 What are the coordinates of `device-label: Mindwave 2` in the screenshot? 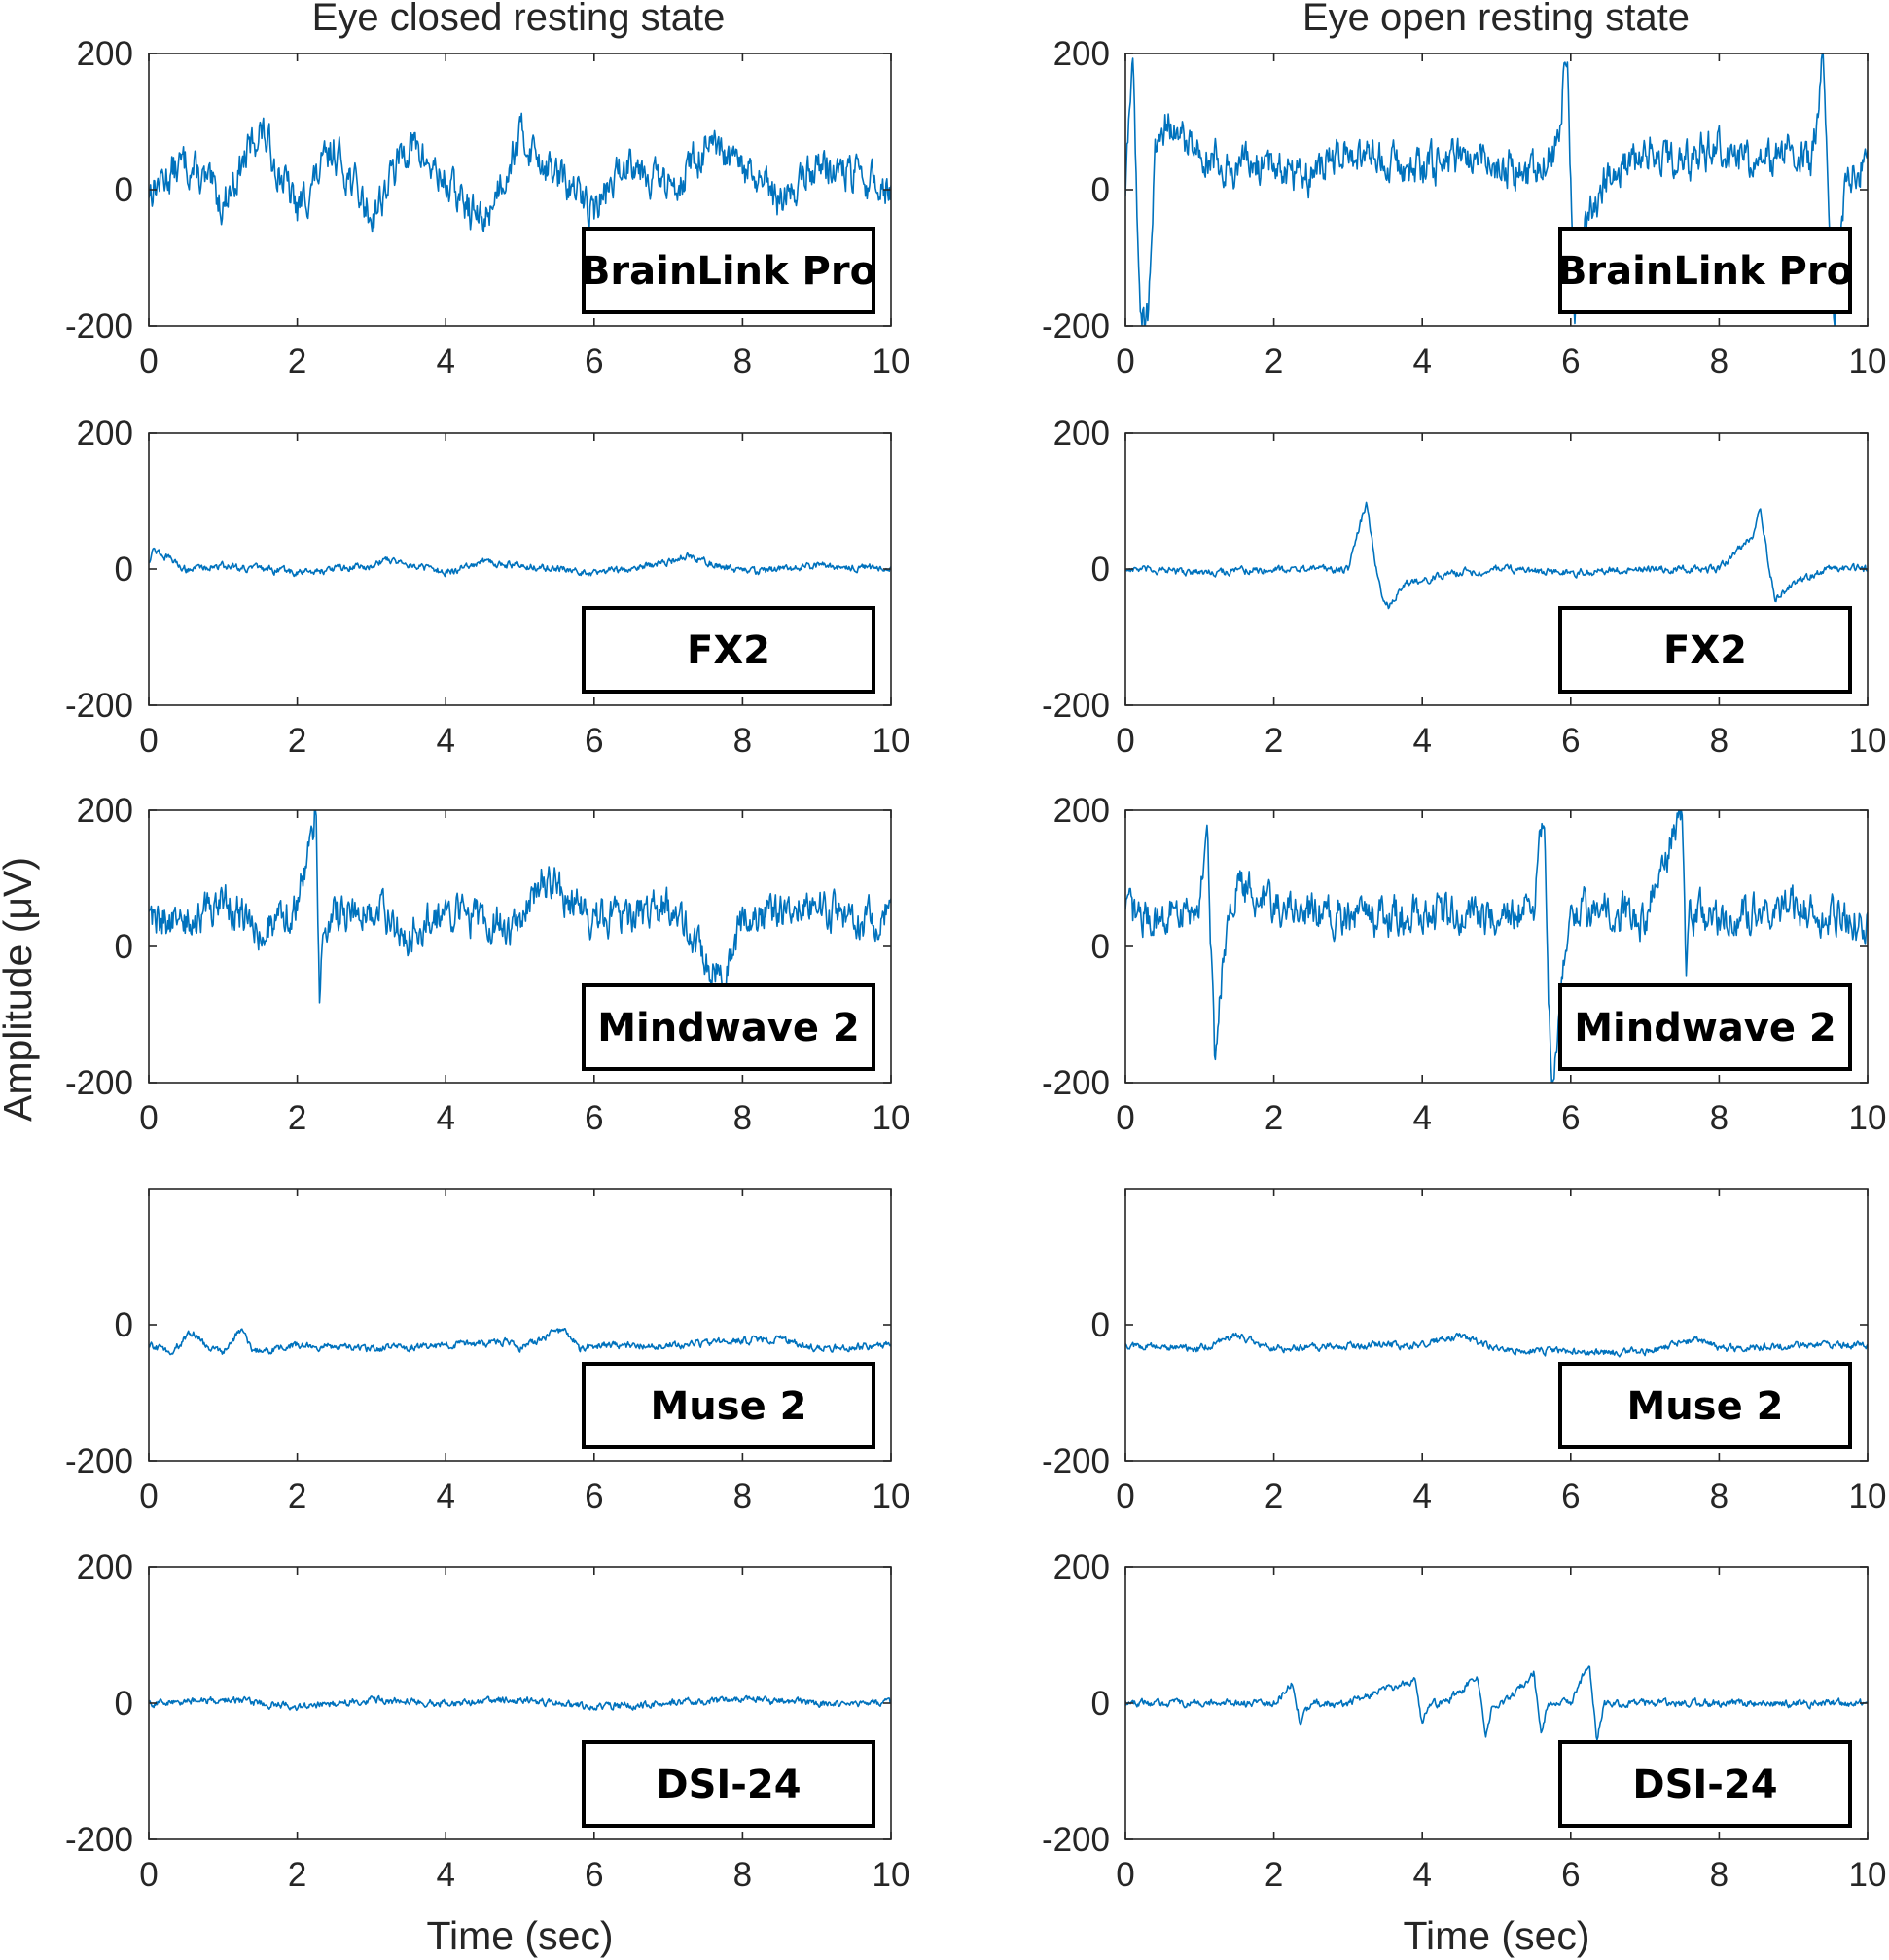 It's located at (1705, 1028).